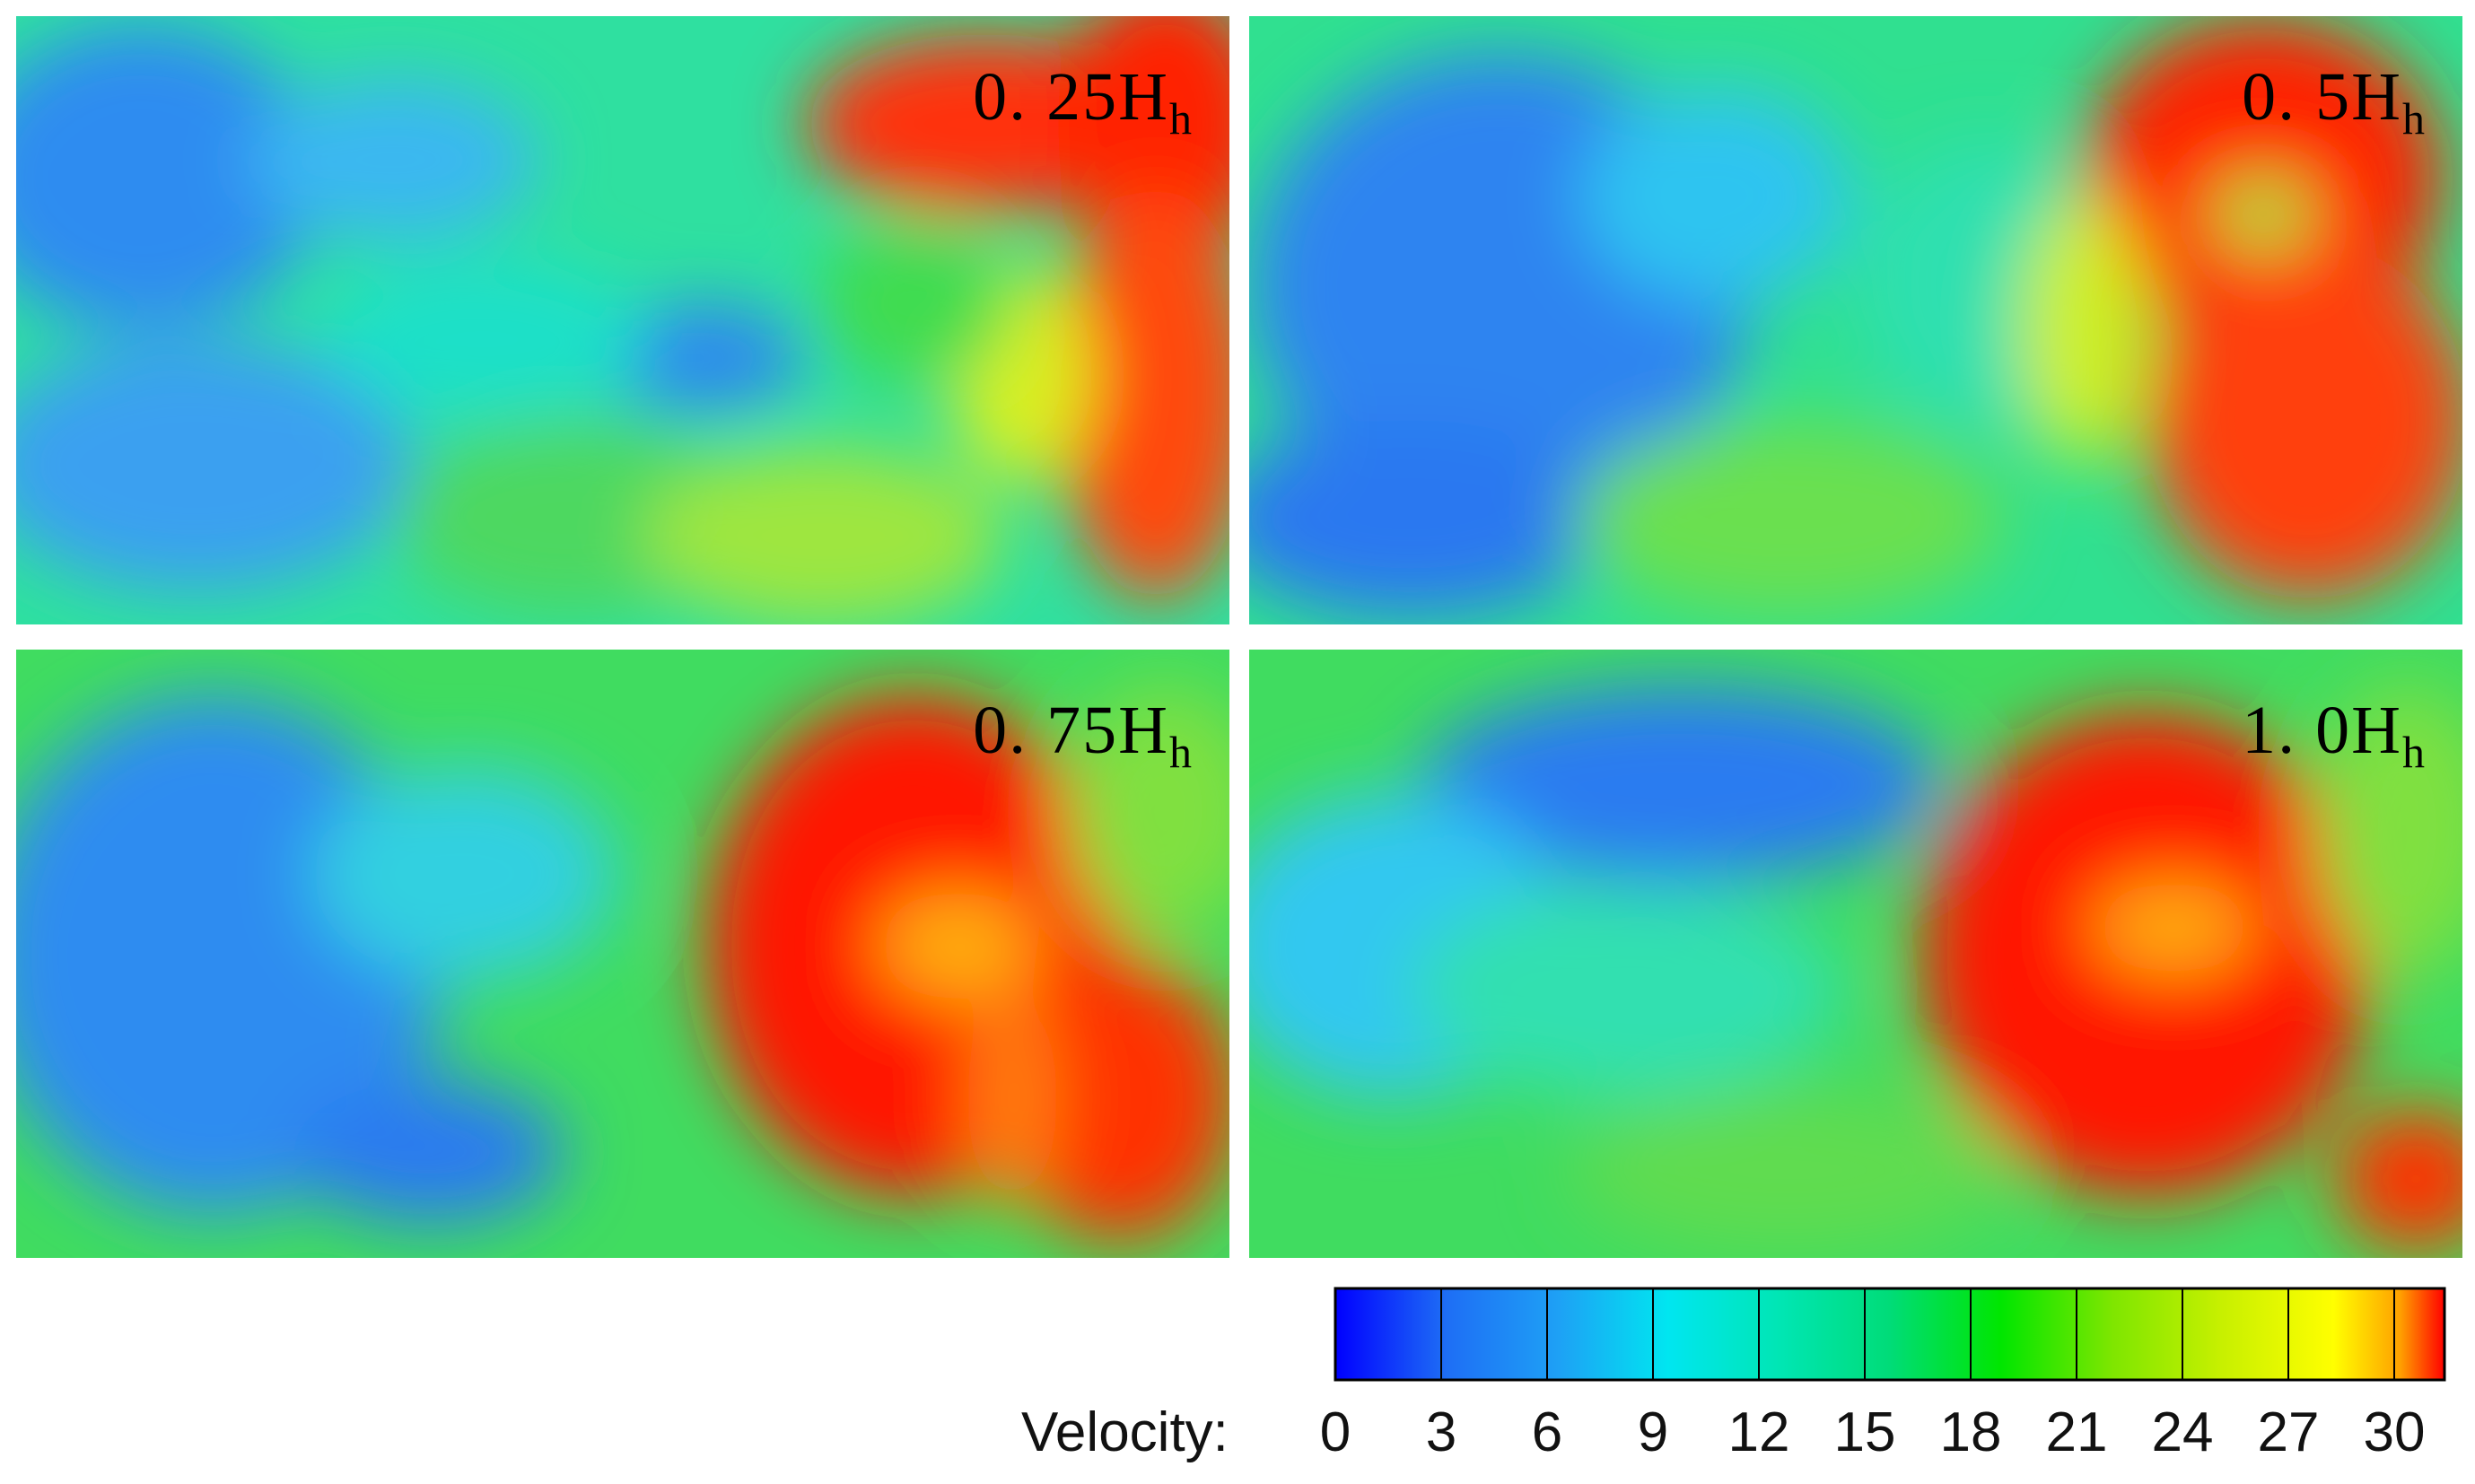 The width and height of the screenshot is (2475, 1484). I want to click on panel-label: 0. 25Hh, so click(1084, 101).